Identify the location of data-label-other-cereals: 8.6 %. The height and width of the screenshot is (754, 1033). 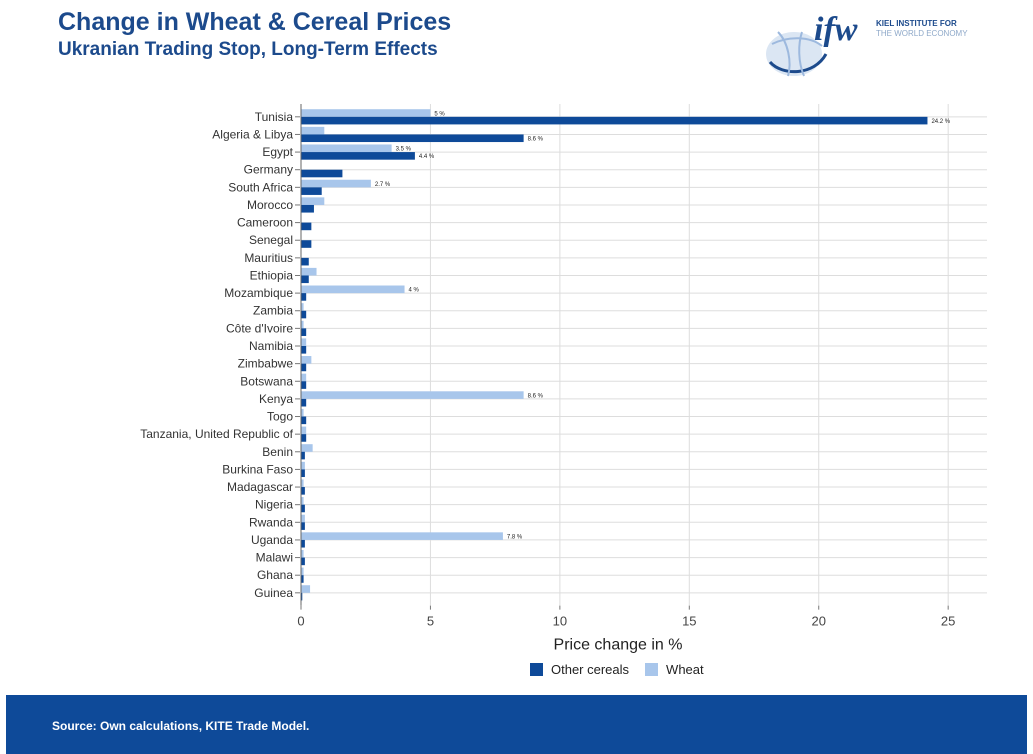
(536, 139).